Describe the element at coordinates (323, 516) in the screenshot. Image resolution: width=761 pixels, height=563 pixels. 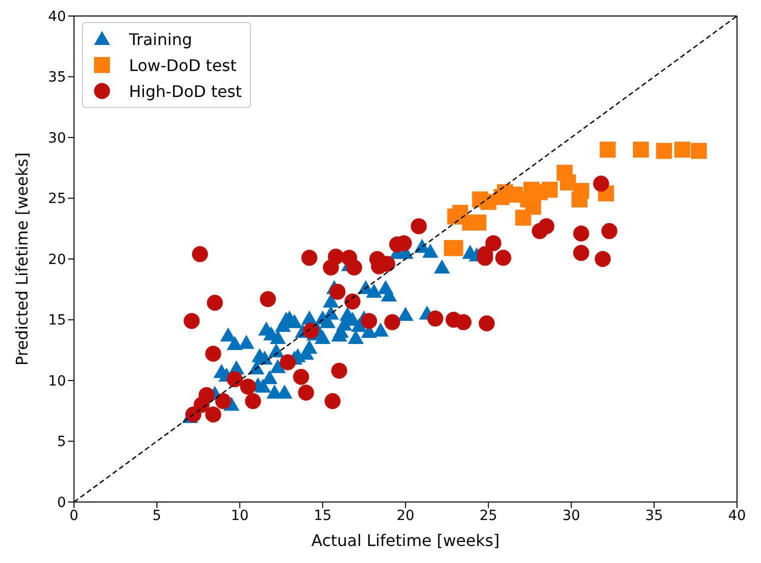
I see `x-tick-label: 15` at that location.